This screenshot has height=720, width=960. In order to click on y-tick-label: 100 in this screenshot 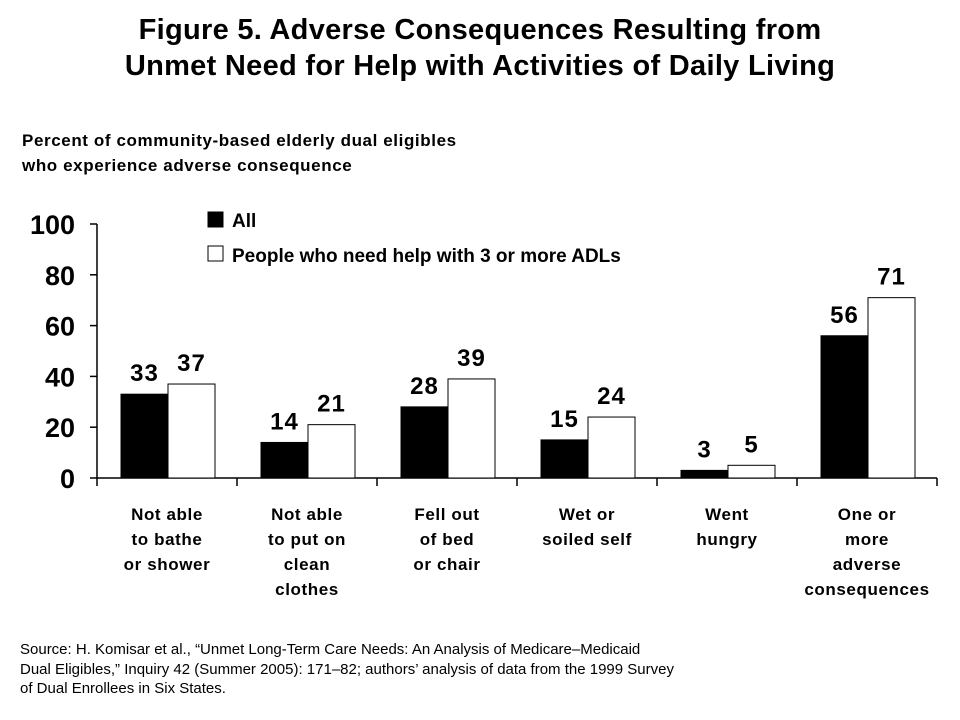, I will do `click(52, 225)`.